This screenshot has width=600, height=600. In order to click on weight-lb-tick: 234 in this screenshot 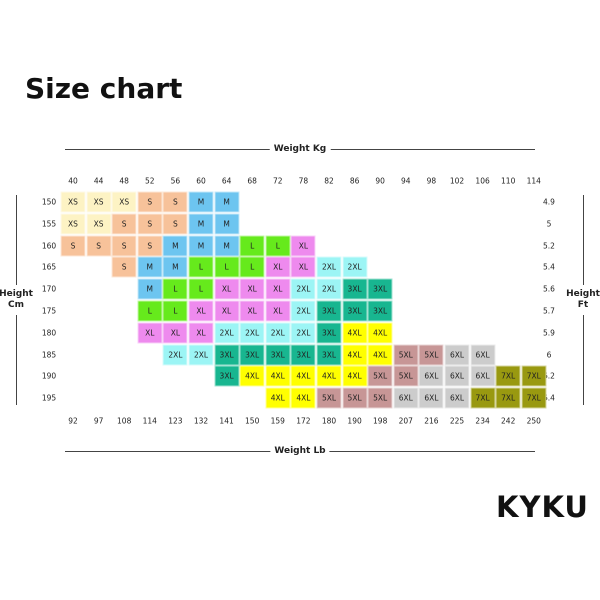, I will do `click(482, 421)`.